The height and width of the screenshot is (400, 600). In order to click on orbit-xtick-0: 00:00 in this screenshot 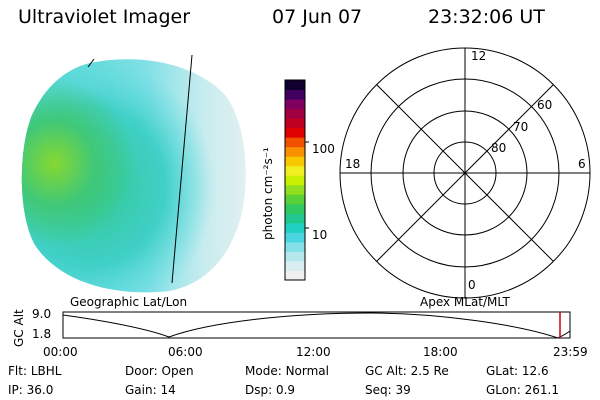, I will do `click(60, 352)`.